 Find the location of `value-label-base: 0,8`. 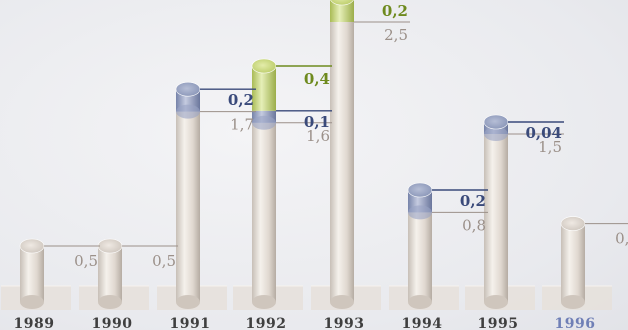

value-label-base: 0,8 is located at coordinates (474, 225).